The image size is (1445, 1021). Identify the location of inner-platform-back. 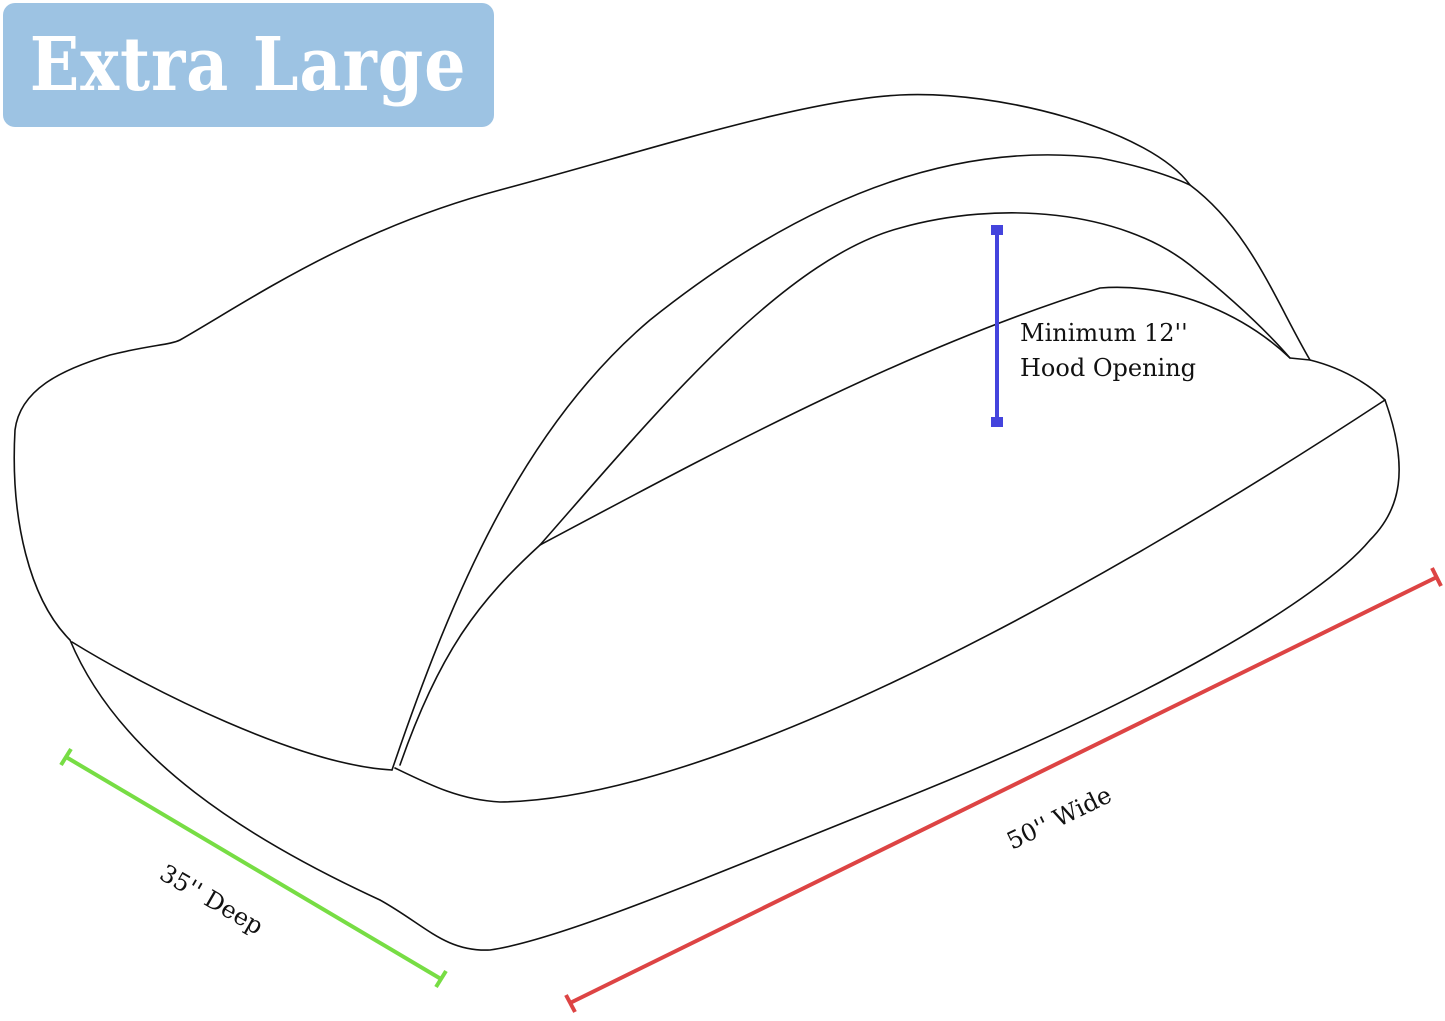
(925, 416).